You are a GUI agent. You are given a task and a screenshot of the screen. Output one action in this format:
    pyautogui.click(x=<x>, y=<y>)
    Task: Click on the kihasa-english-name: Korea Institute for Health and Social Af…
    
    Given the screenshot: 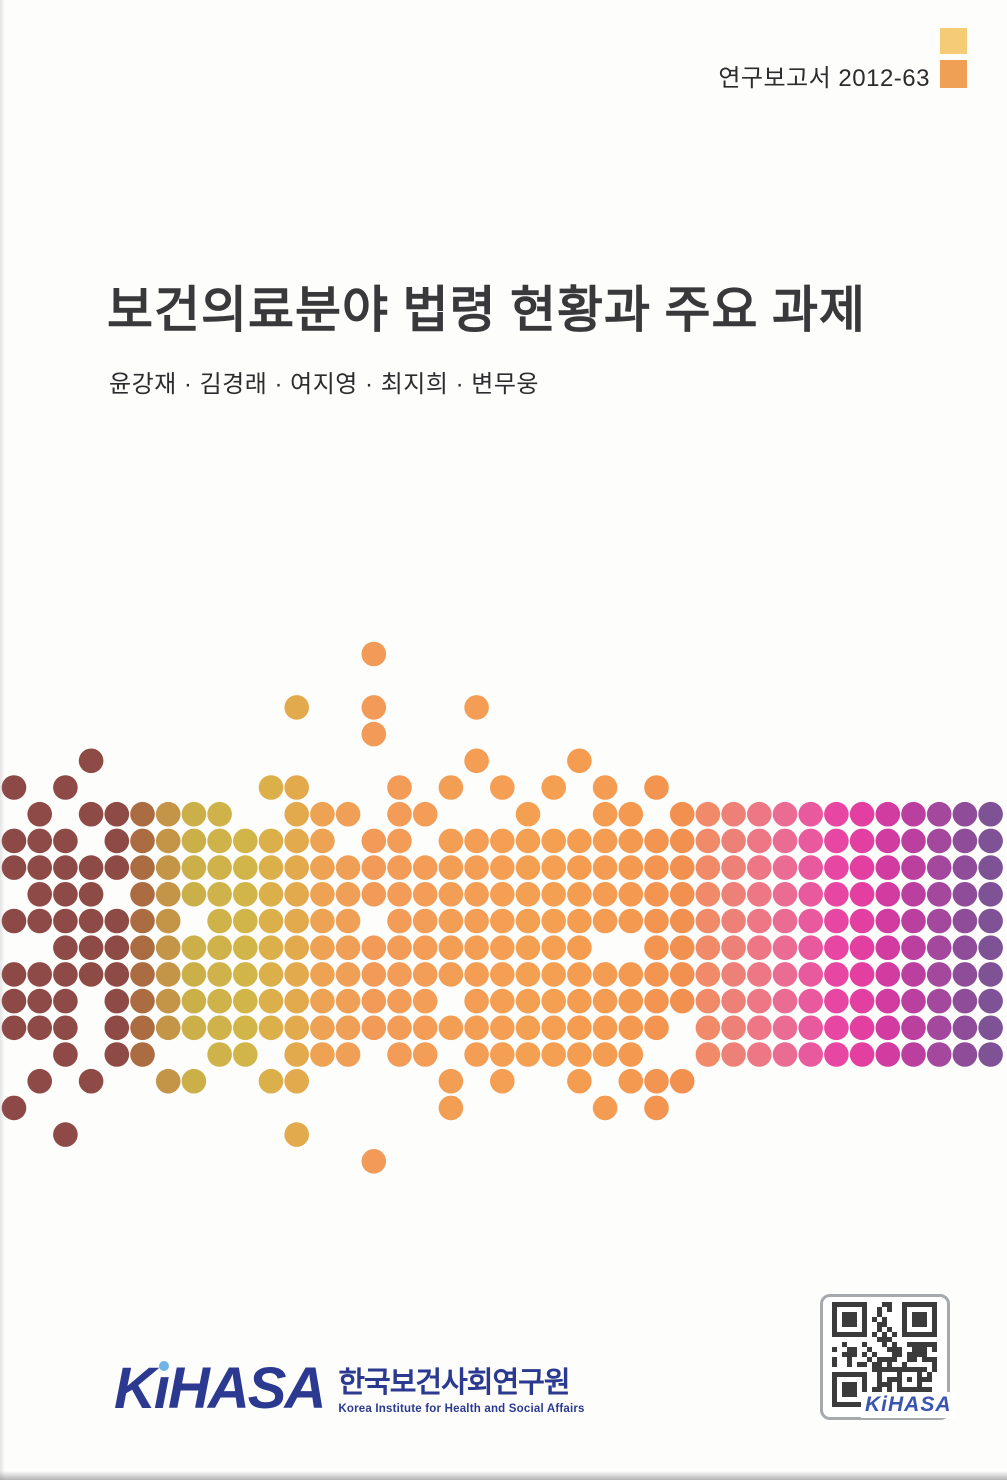 What is the action you would take?
    pyautogui.click(x=461, y=1408)
    